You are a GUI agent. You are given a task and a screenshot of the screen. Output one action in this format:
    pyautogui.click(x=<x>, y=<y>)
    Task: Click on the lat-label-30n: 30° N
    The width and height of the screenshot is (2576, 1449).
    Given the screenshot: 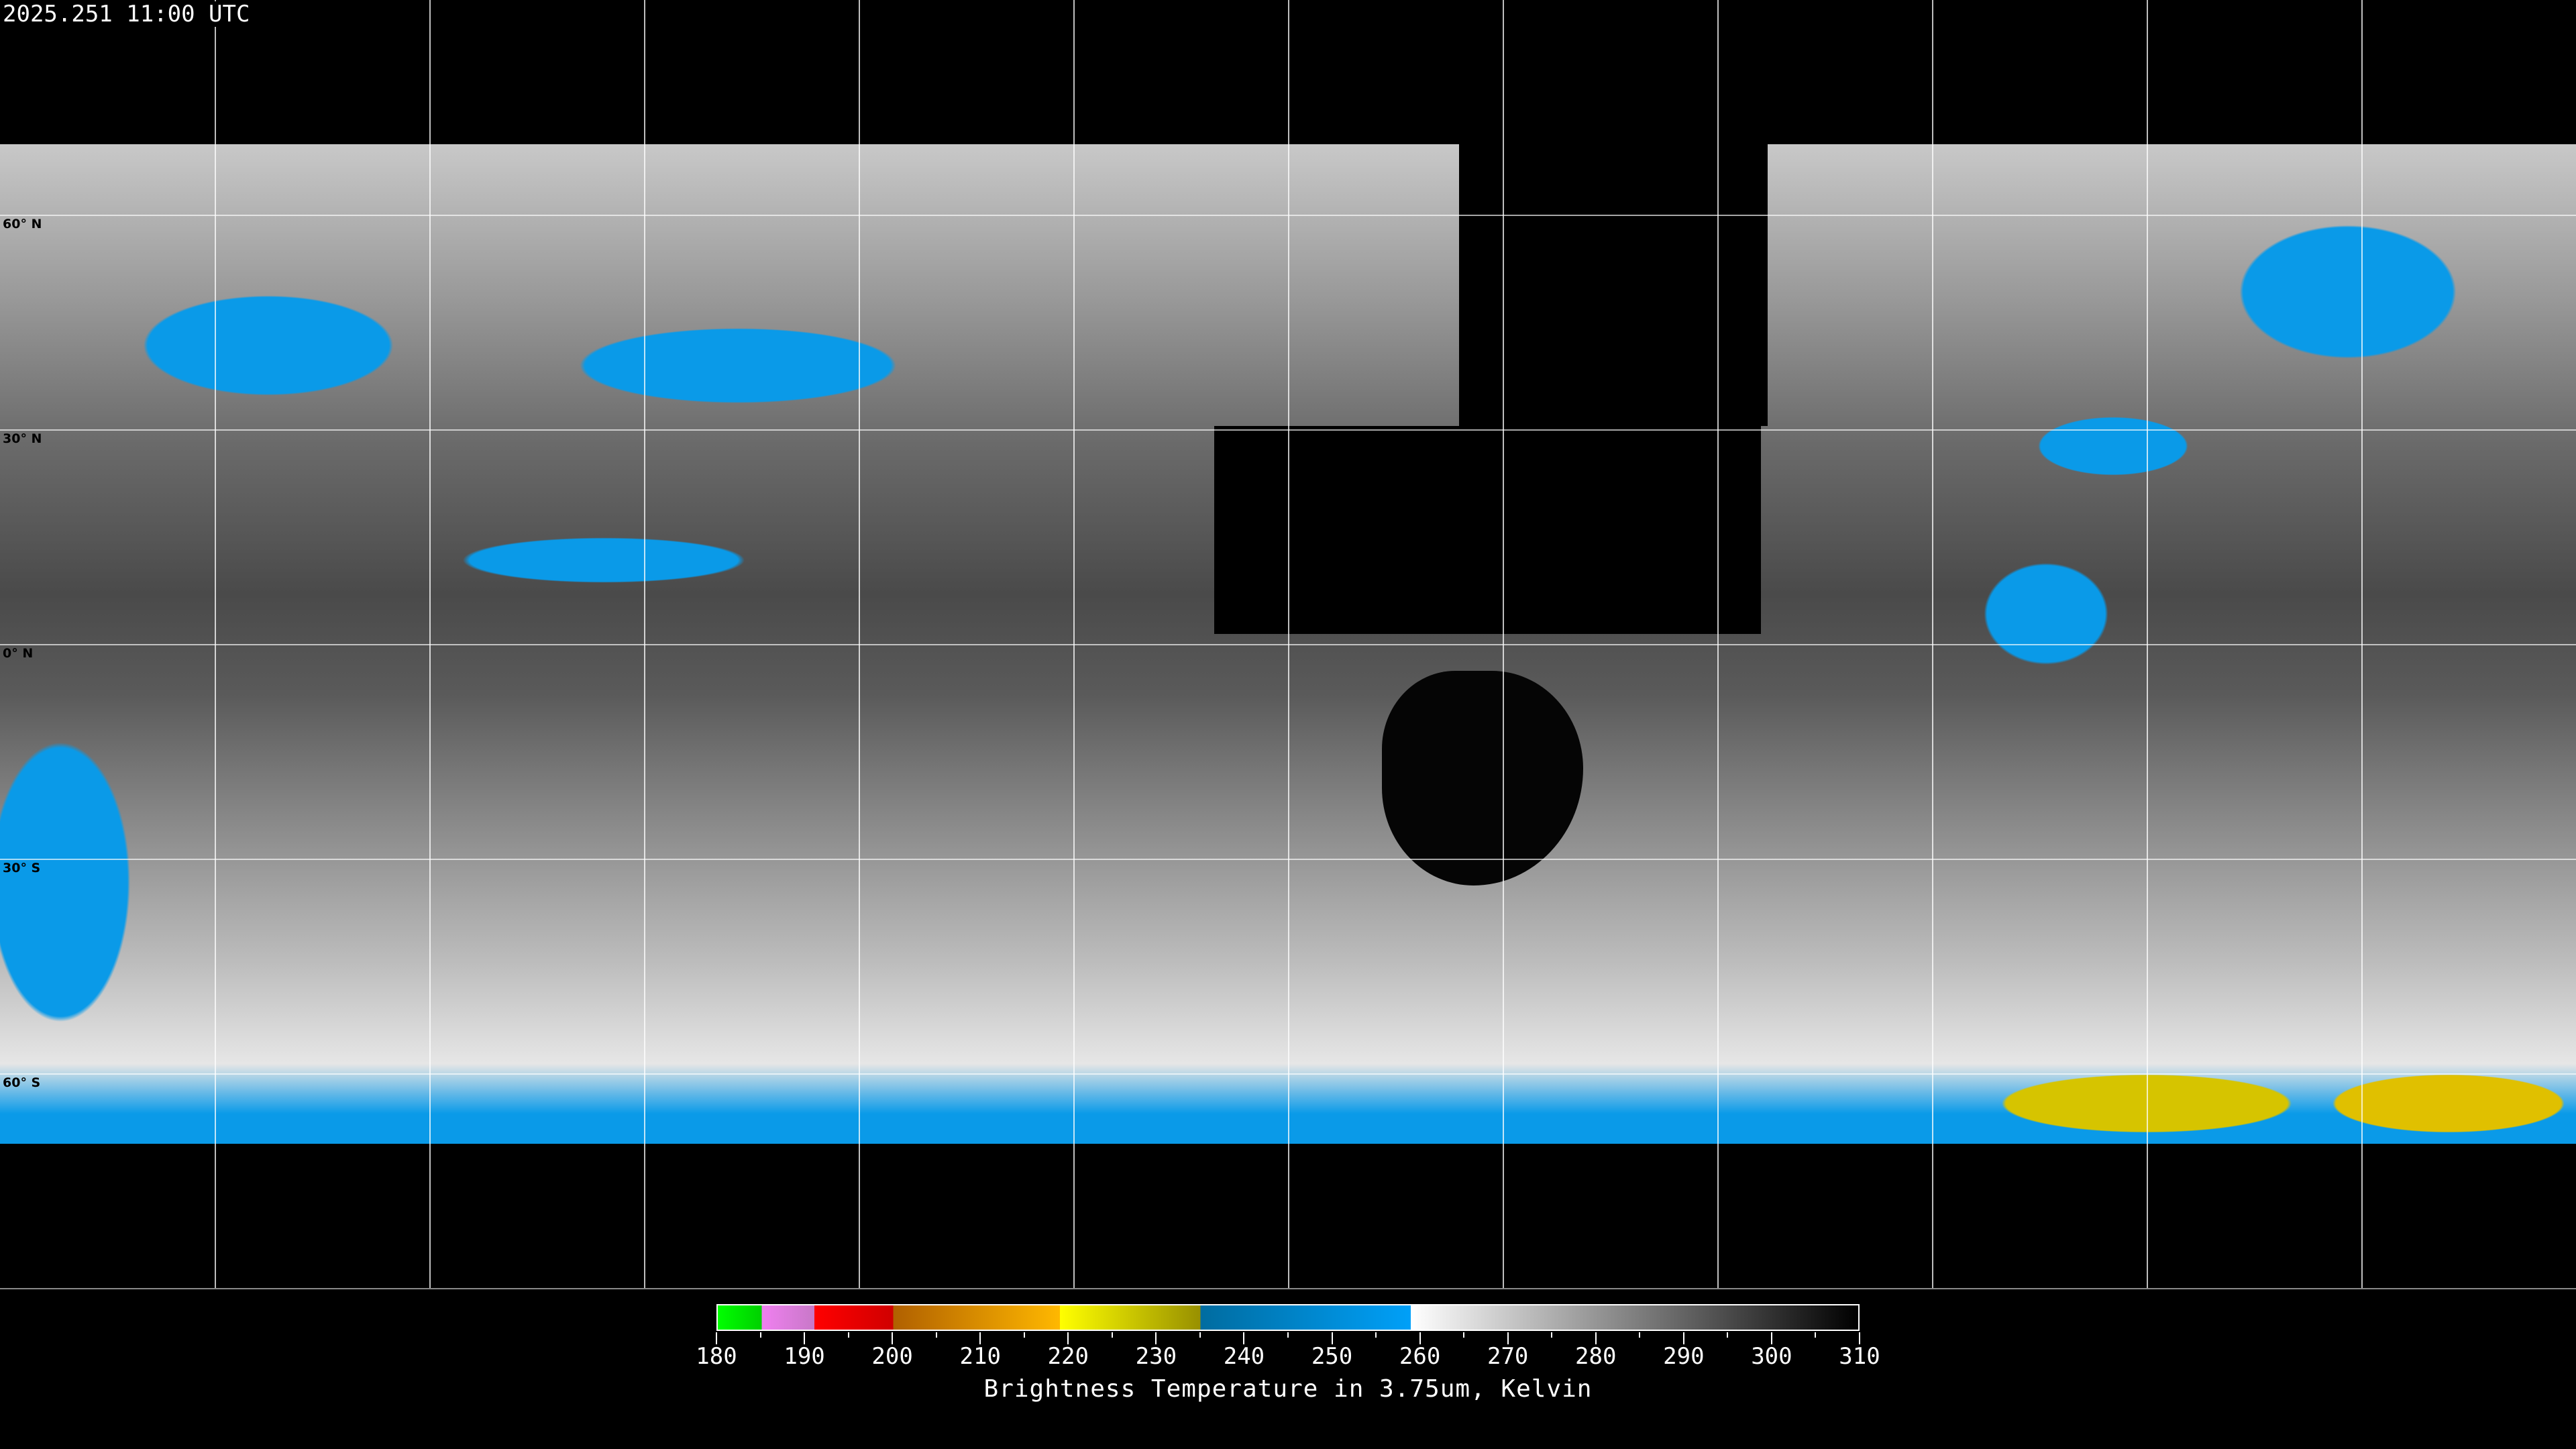 What is the action you would take?
    pyautogui.click(x=22, y=438)
    